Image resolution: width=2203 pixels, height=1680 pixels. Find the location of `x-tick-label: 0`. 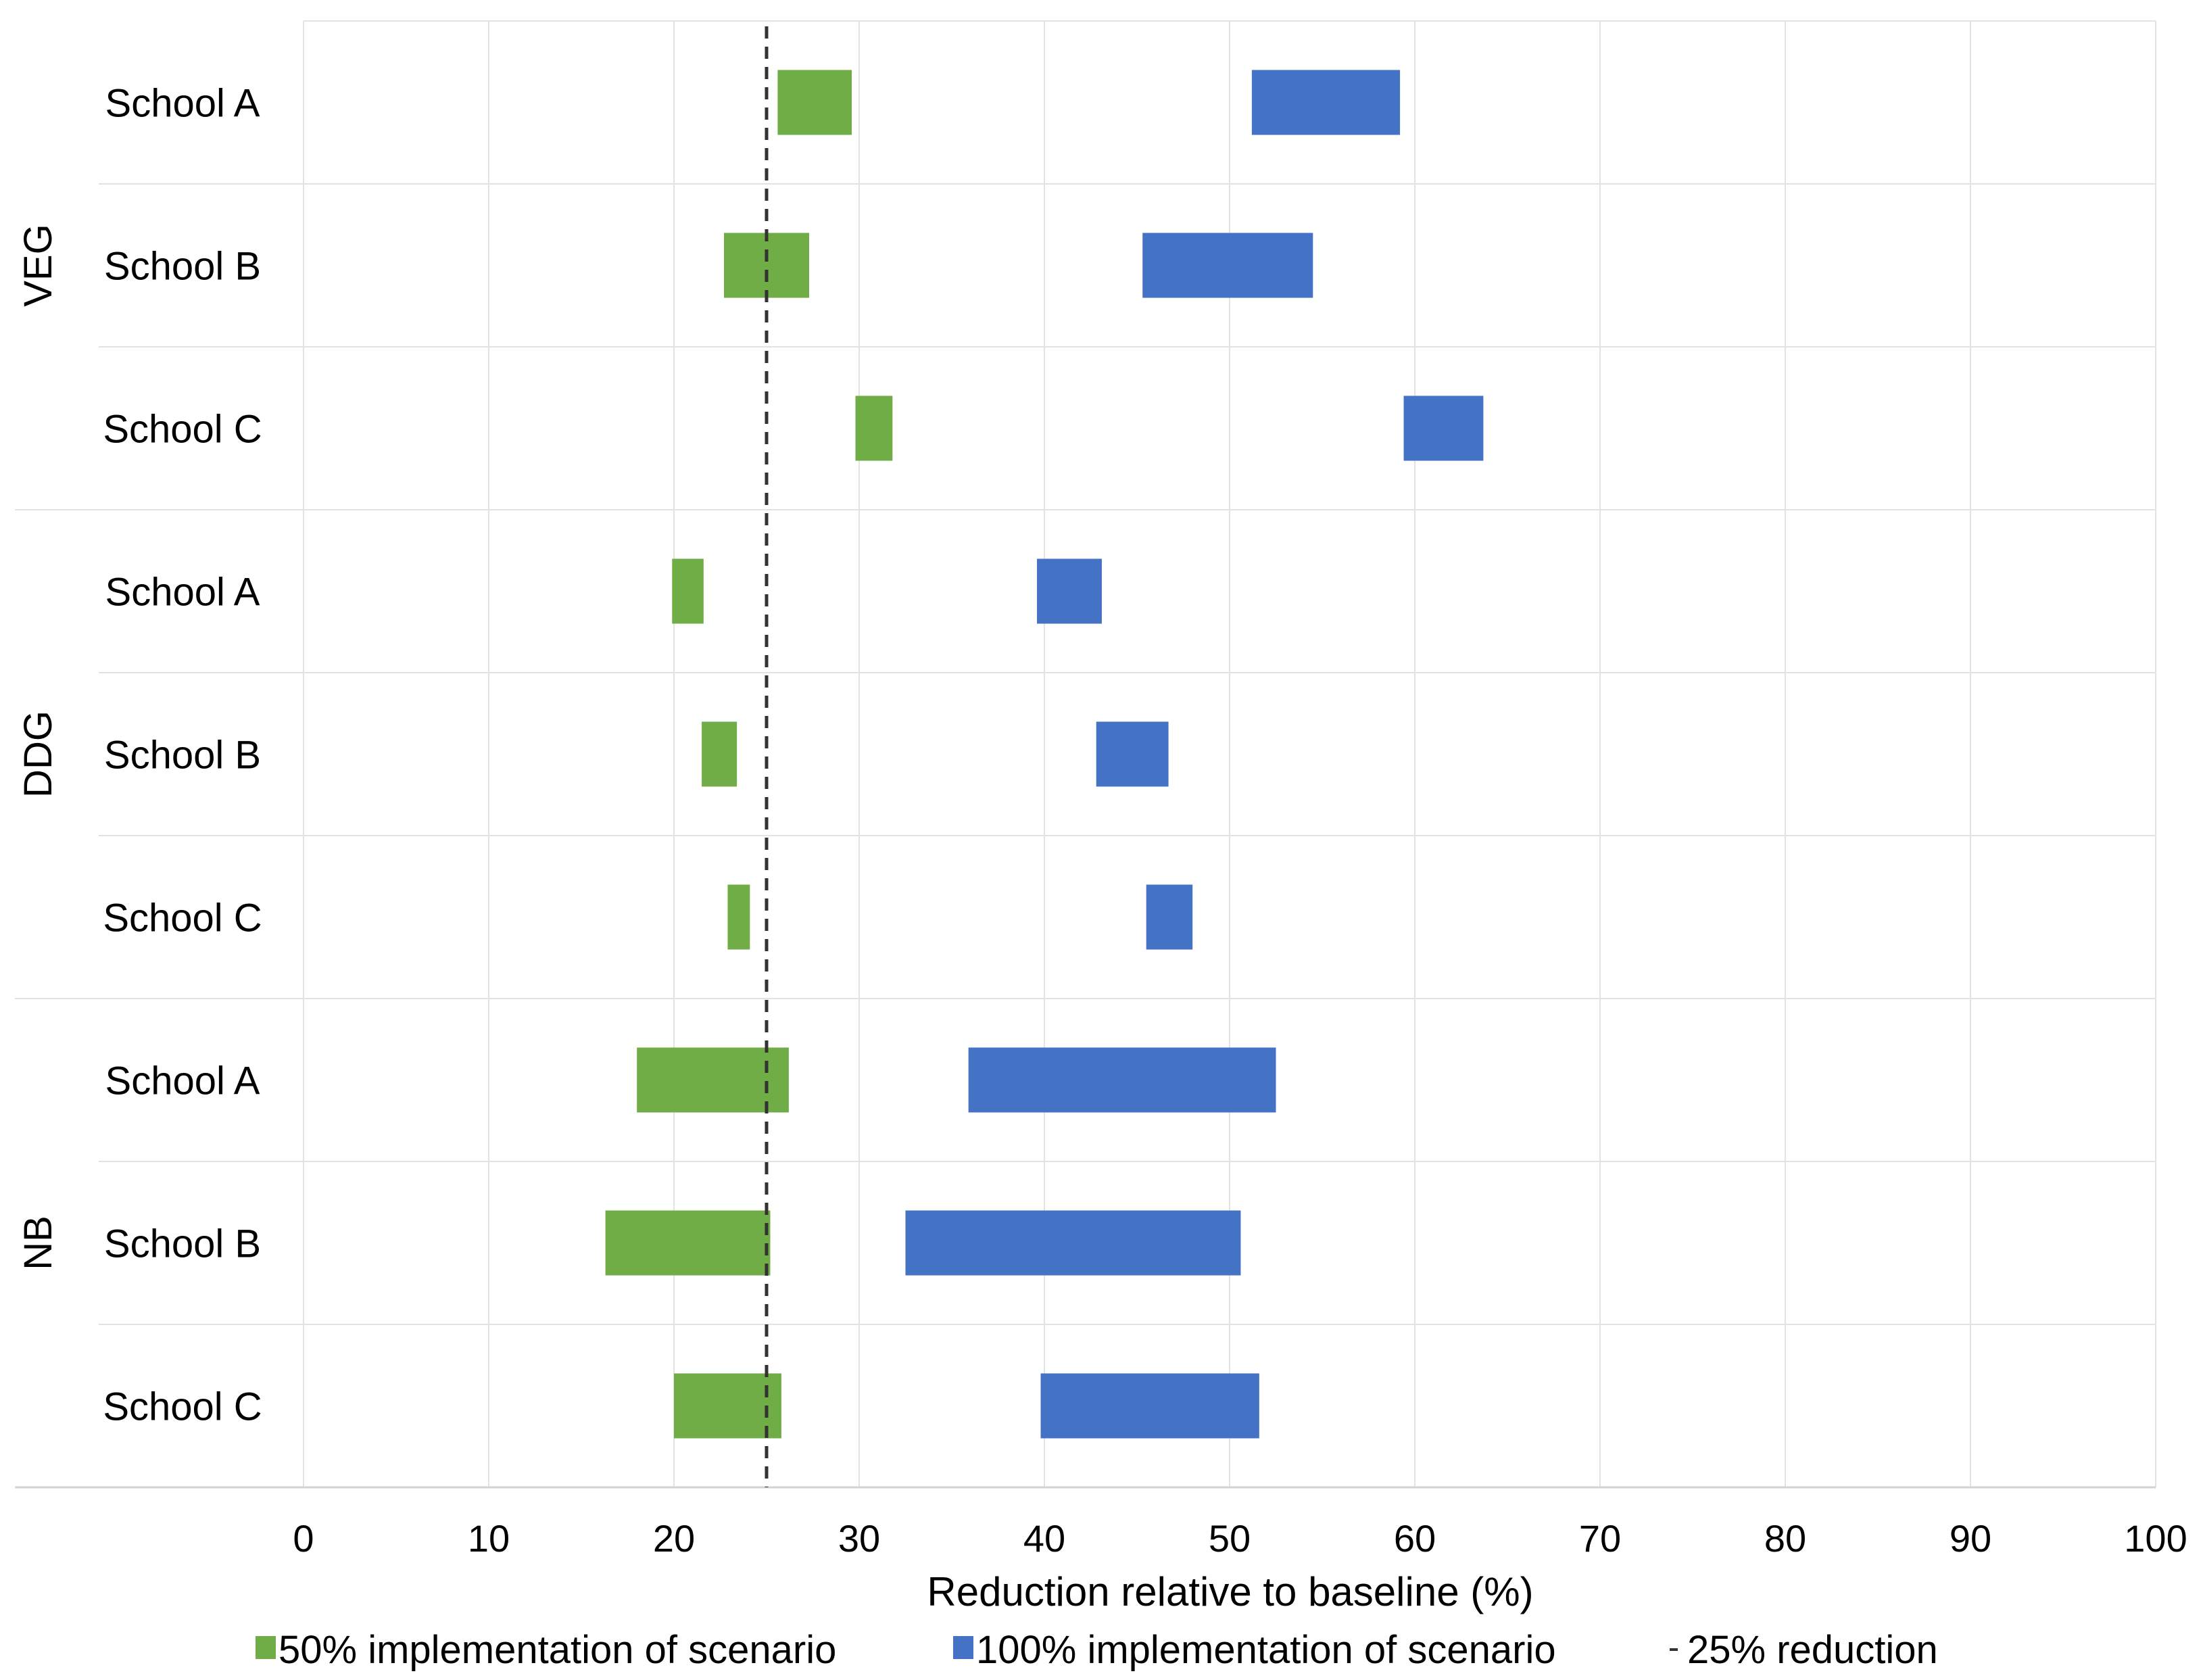

x-tick-label: 0 is located at coordinates (303, 1539).